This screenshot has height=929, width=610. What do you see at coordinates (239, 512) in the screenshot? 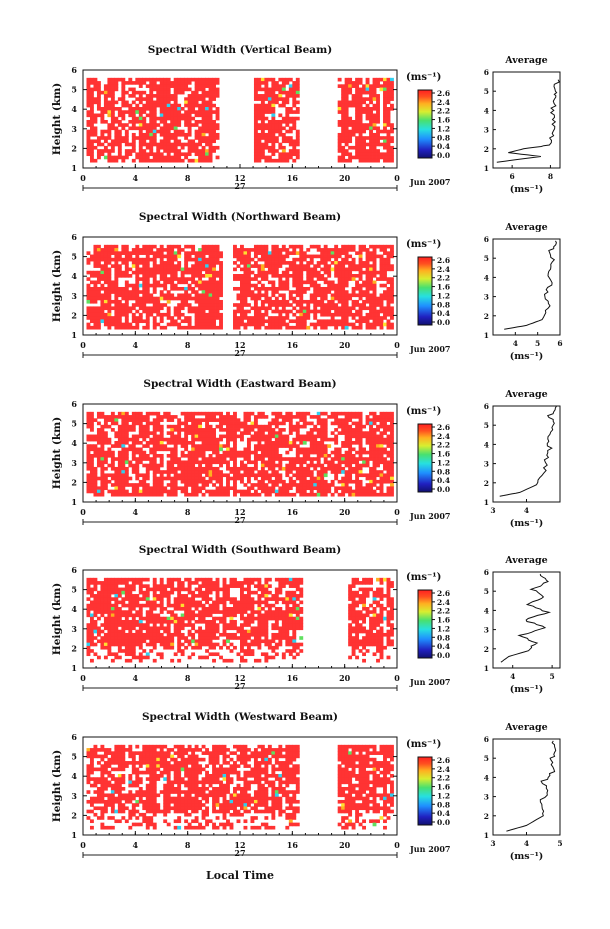
I see `x-tick-label: 12` at bounding box center [239, 512].